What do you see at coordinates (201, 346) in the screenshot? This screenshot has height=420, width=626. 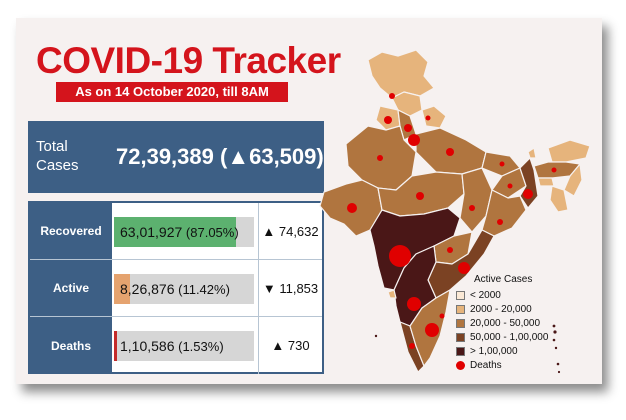 I see `stat-percent: (1.53%)` at bounding box center [201, 346].